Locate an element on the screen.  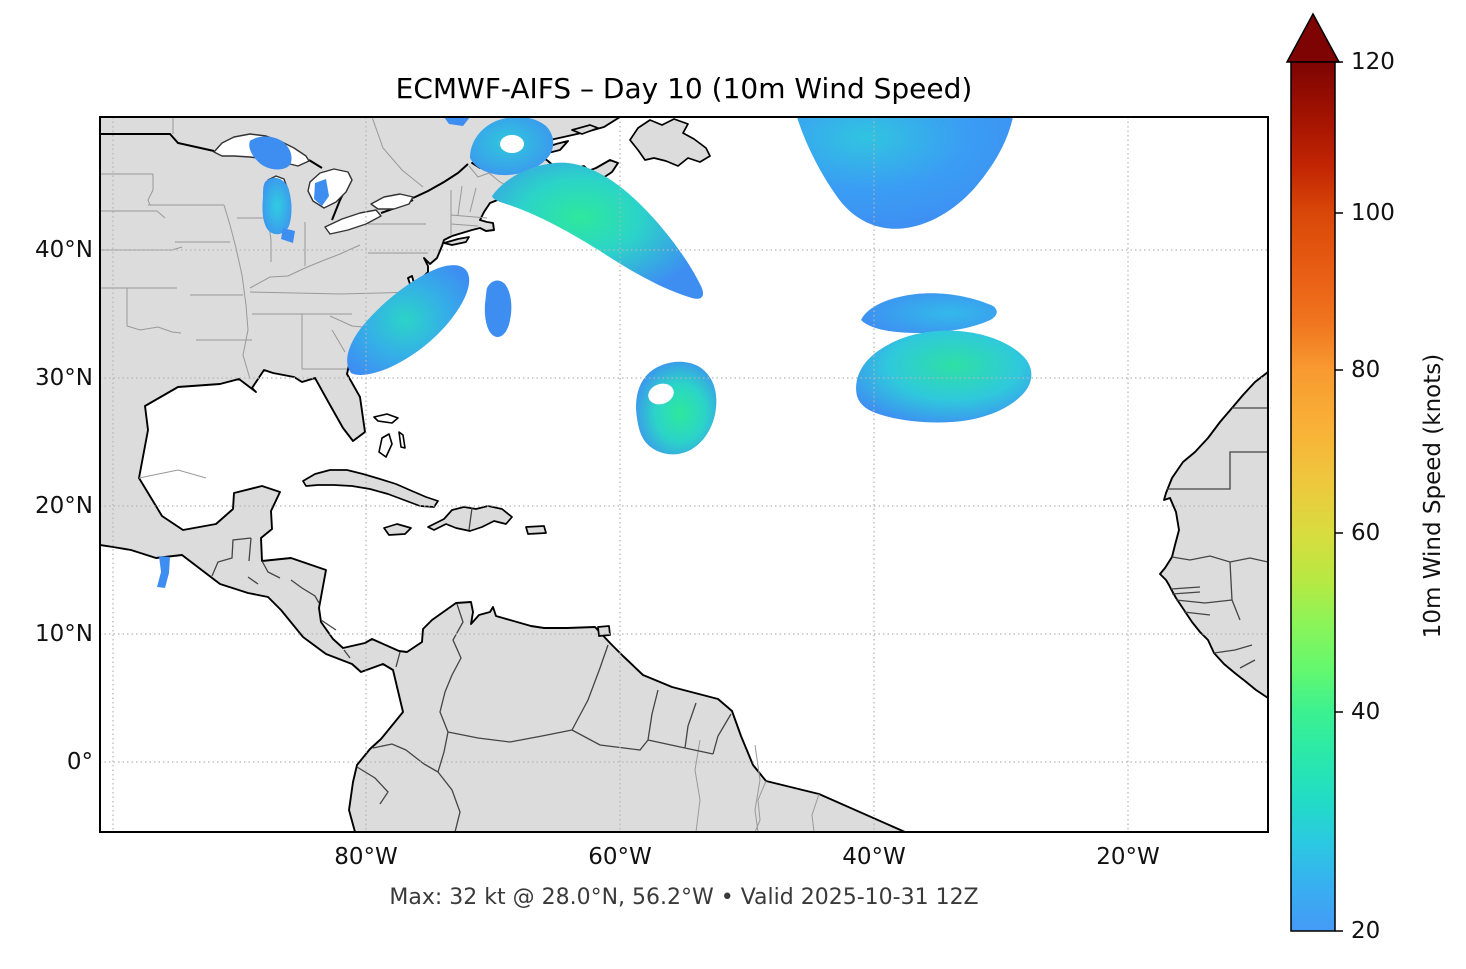
wind-blob-lake-huron is located at coordinates (321, 192).